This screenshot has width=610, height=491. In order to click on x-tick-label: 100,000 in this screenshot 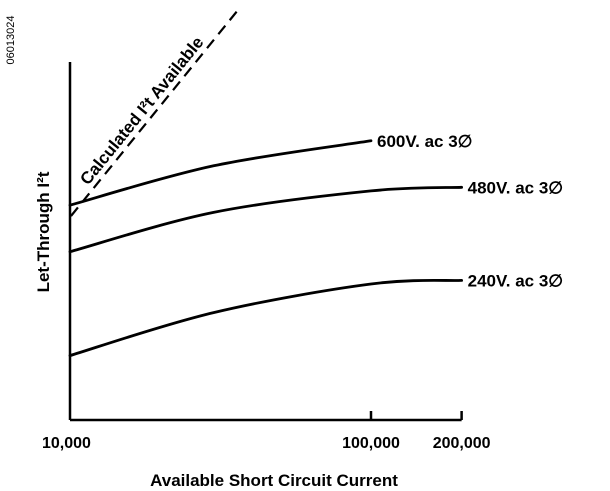, I will do `click(371, 443)`.